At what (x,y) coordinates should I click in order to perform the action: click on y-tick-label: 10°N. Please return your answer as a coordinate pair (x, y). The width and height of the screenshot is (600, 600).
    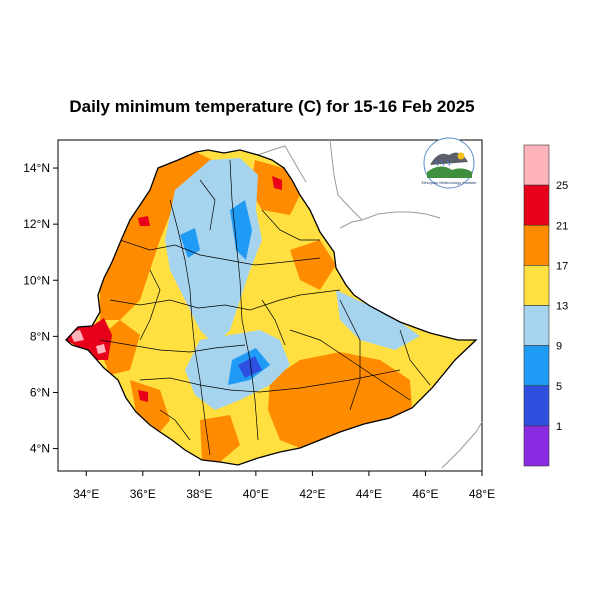
    Looking at the image, I should click on (36, 280).